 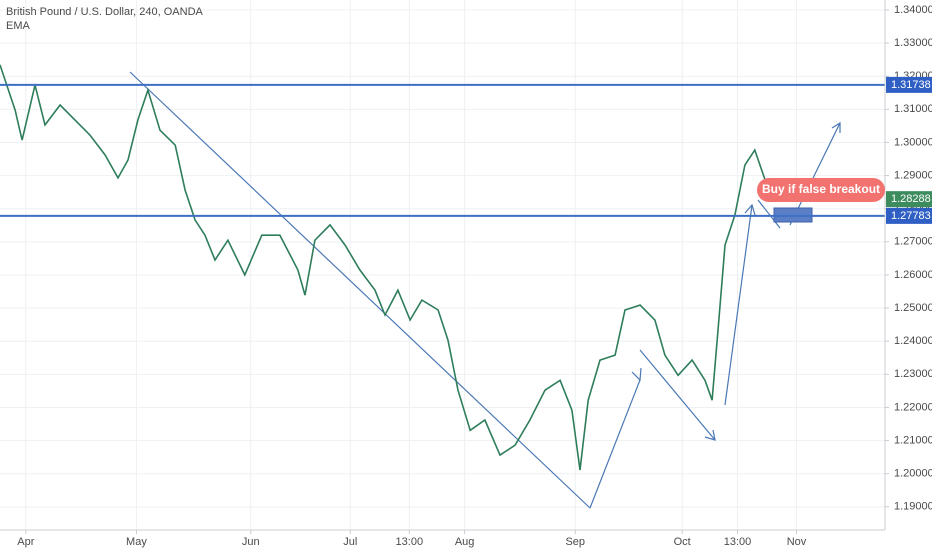 I want to click on x-tick-label: Nov, so click(x=797, y=542).